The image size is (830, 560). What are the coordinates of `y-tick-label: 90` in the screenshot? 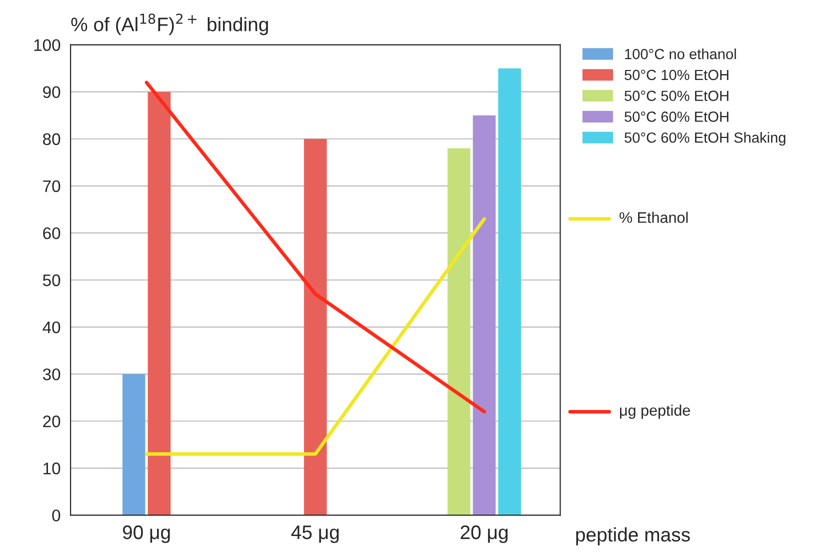 It's located at (51, 92).